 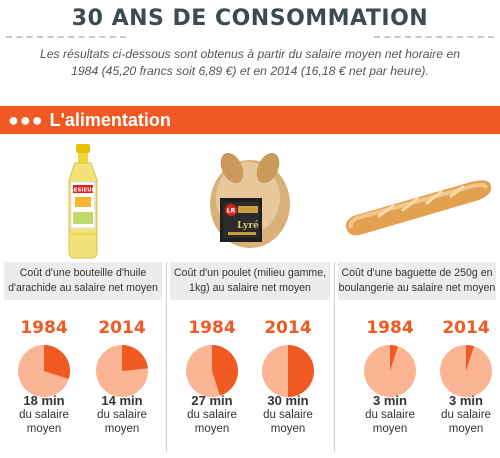 What do you see at coordinates (288, 400) in the screenshot?
I see `time-value: 30 min` at bounding box center [288, 400].